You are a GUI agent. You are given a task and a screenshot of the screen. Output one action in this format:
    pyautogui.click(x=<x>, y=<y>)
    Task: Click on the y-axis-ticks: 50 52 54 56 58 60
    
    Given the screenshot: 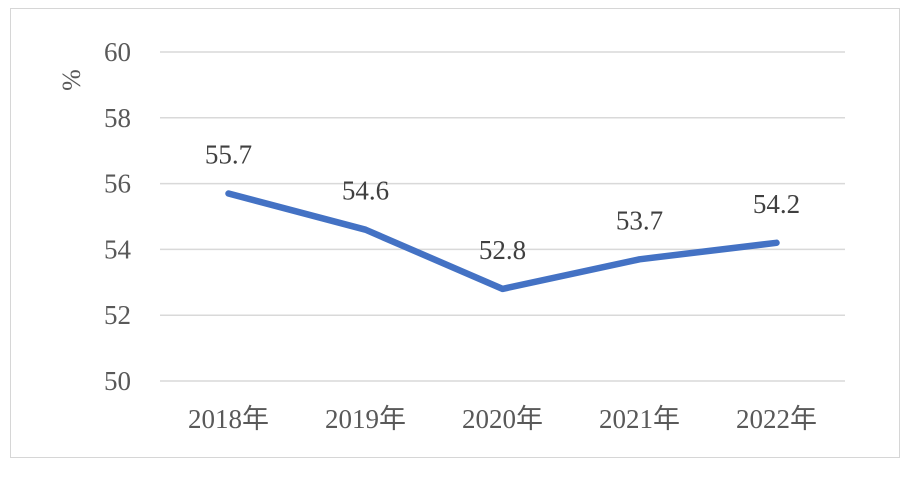 What is the action you would take?
    pyautogui.click(x=118, y=216)
    